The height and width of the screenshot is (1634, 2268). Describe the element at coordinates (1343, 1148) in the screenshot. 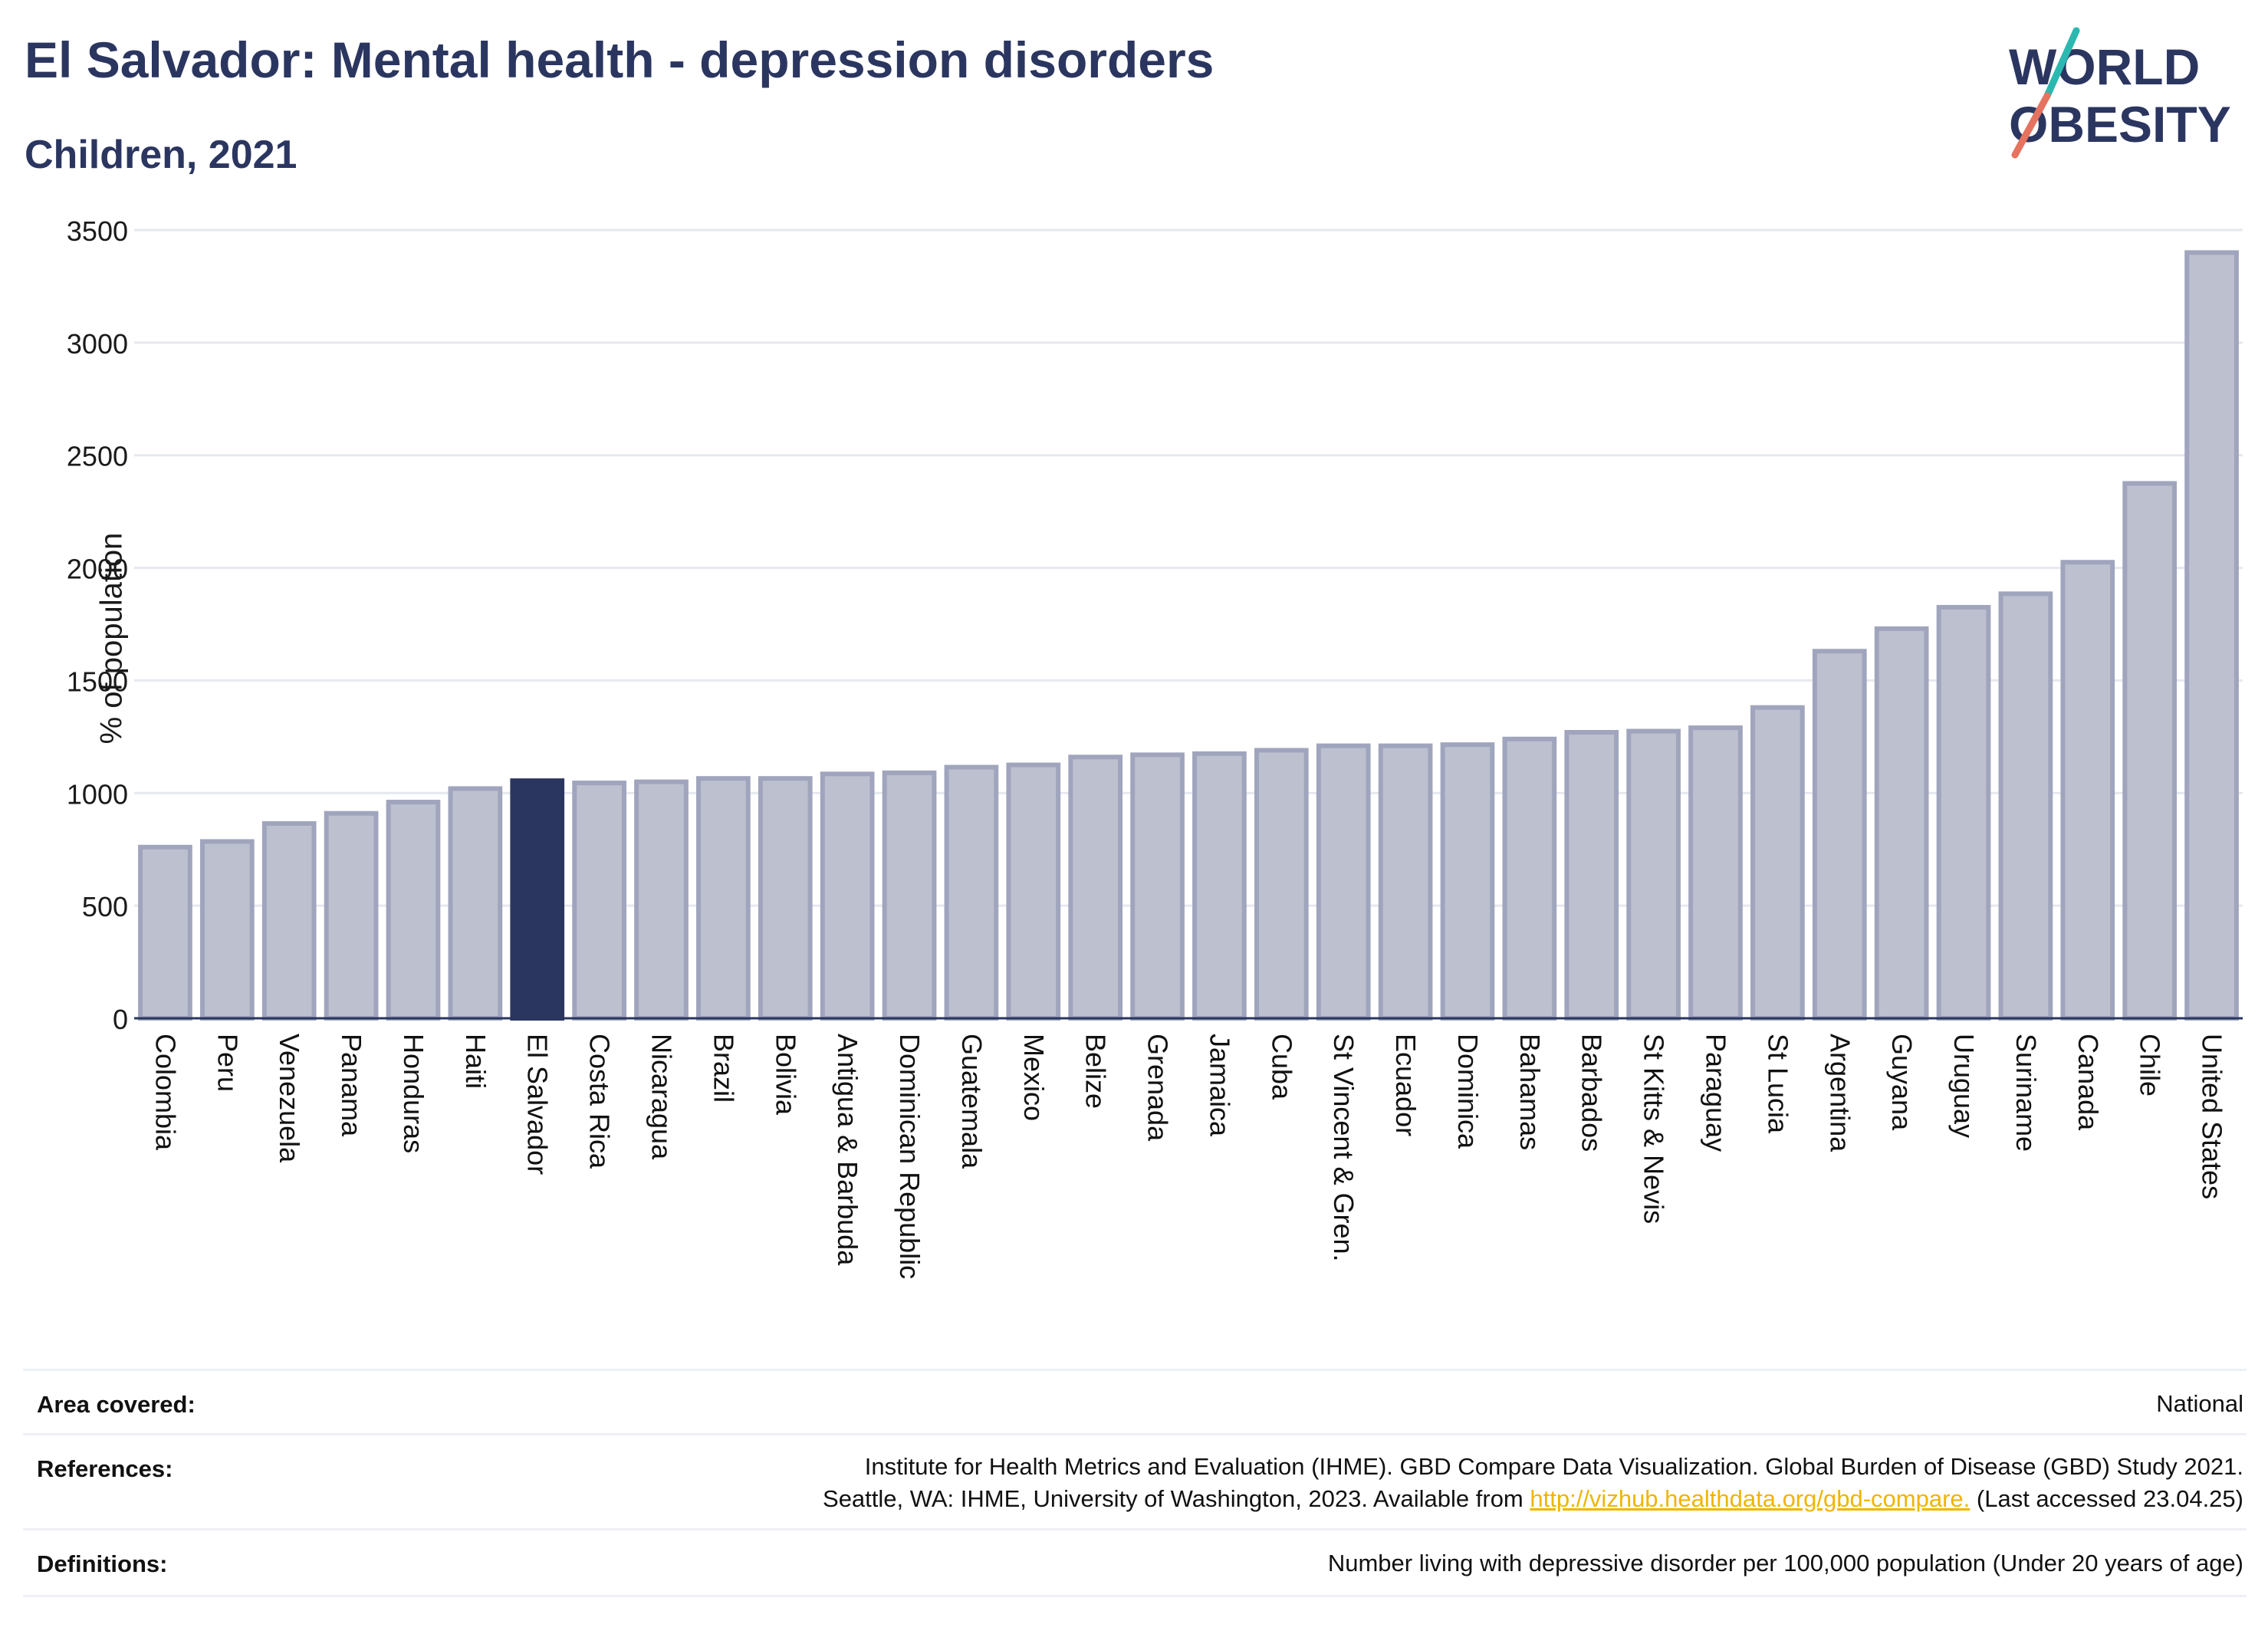

I see `x-tick-label: St Vincent & Gren.` at that location.